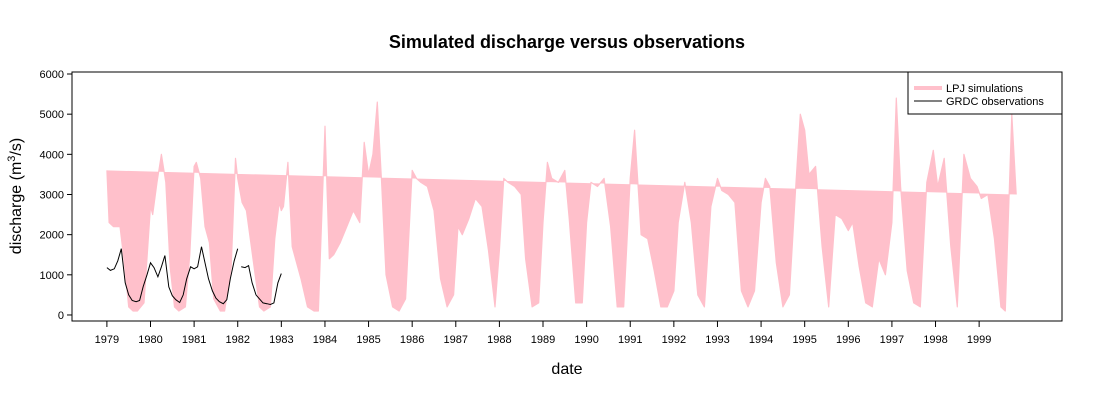 The height and width of the screenshot is (412, 1100). Describe the element at coordinates (61, 316) in the screenshot. I see `y-tick-label-0: 0` at that location.